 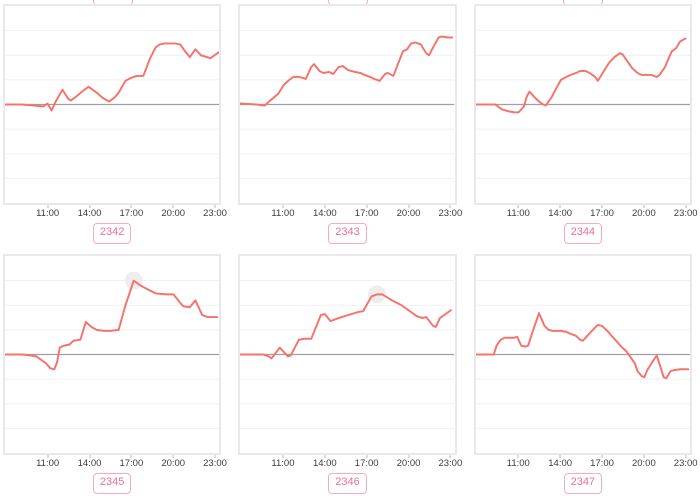 I want to click on badge-row: 2345, so click(x=112, y=482).